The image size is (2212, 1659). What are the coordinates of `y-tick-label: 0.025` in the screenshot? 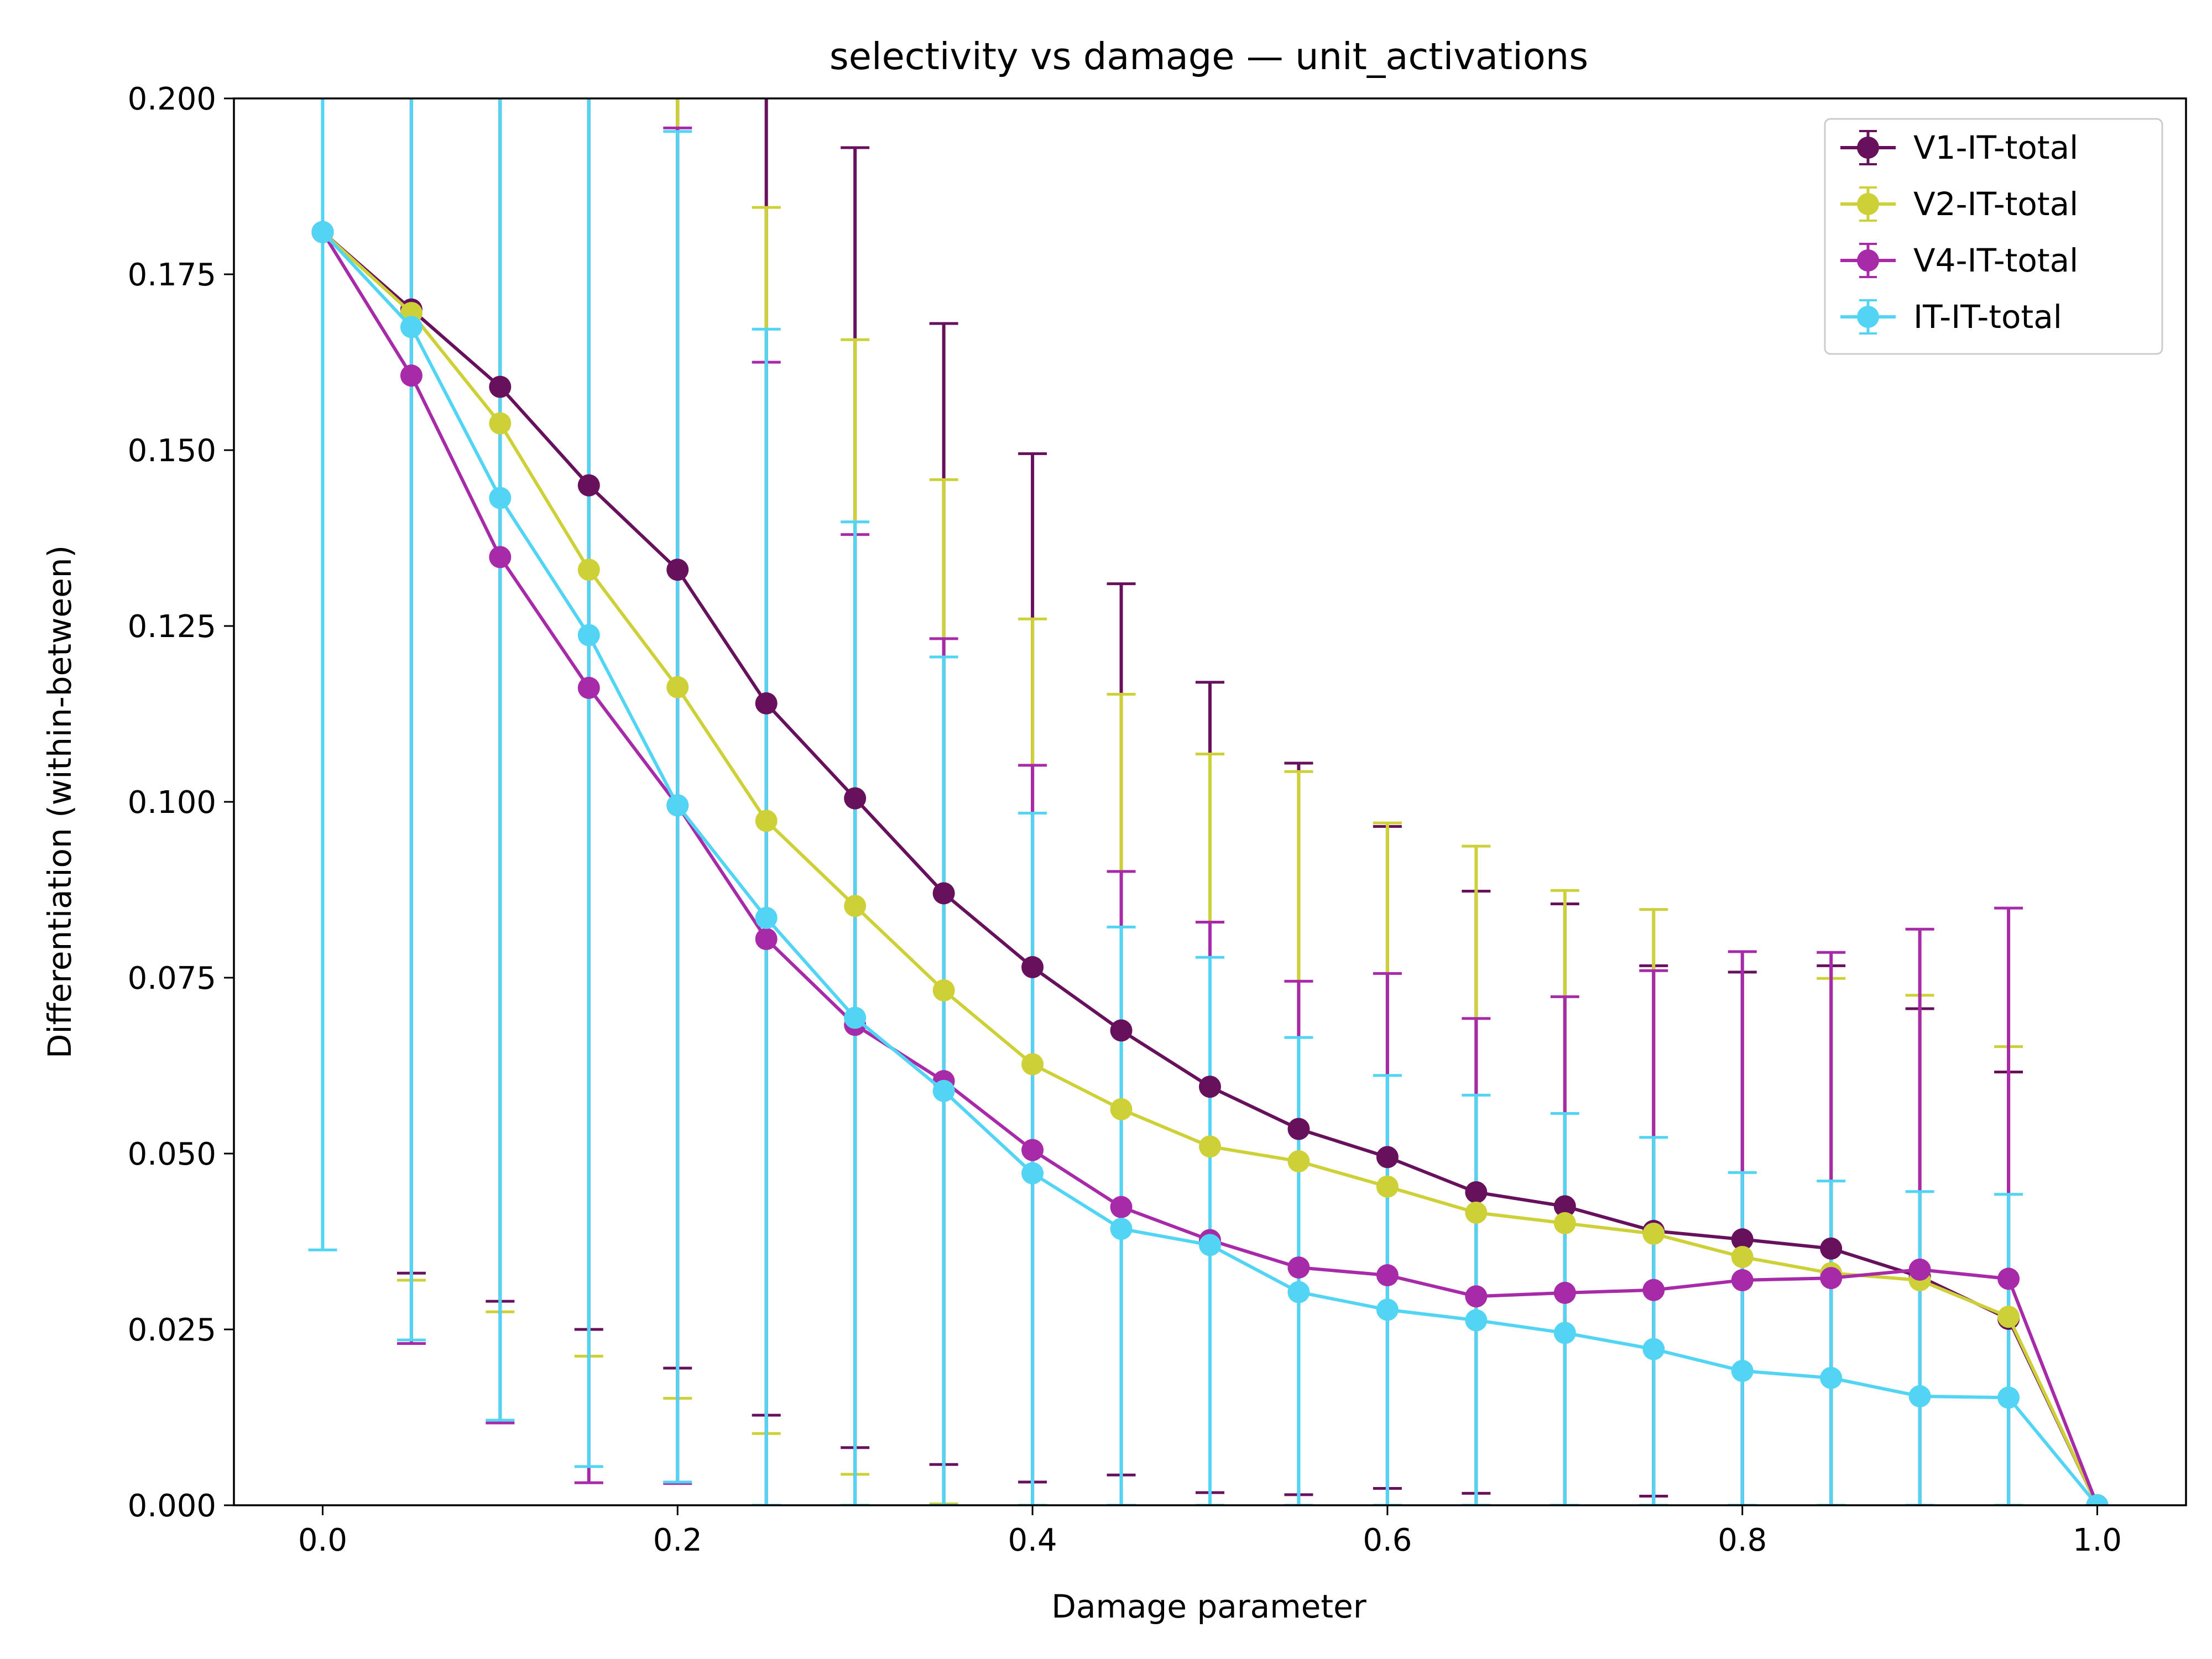 It's located at (172, 1330).